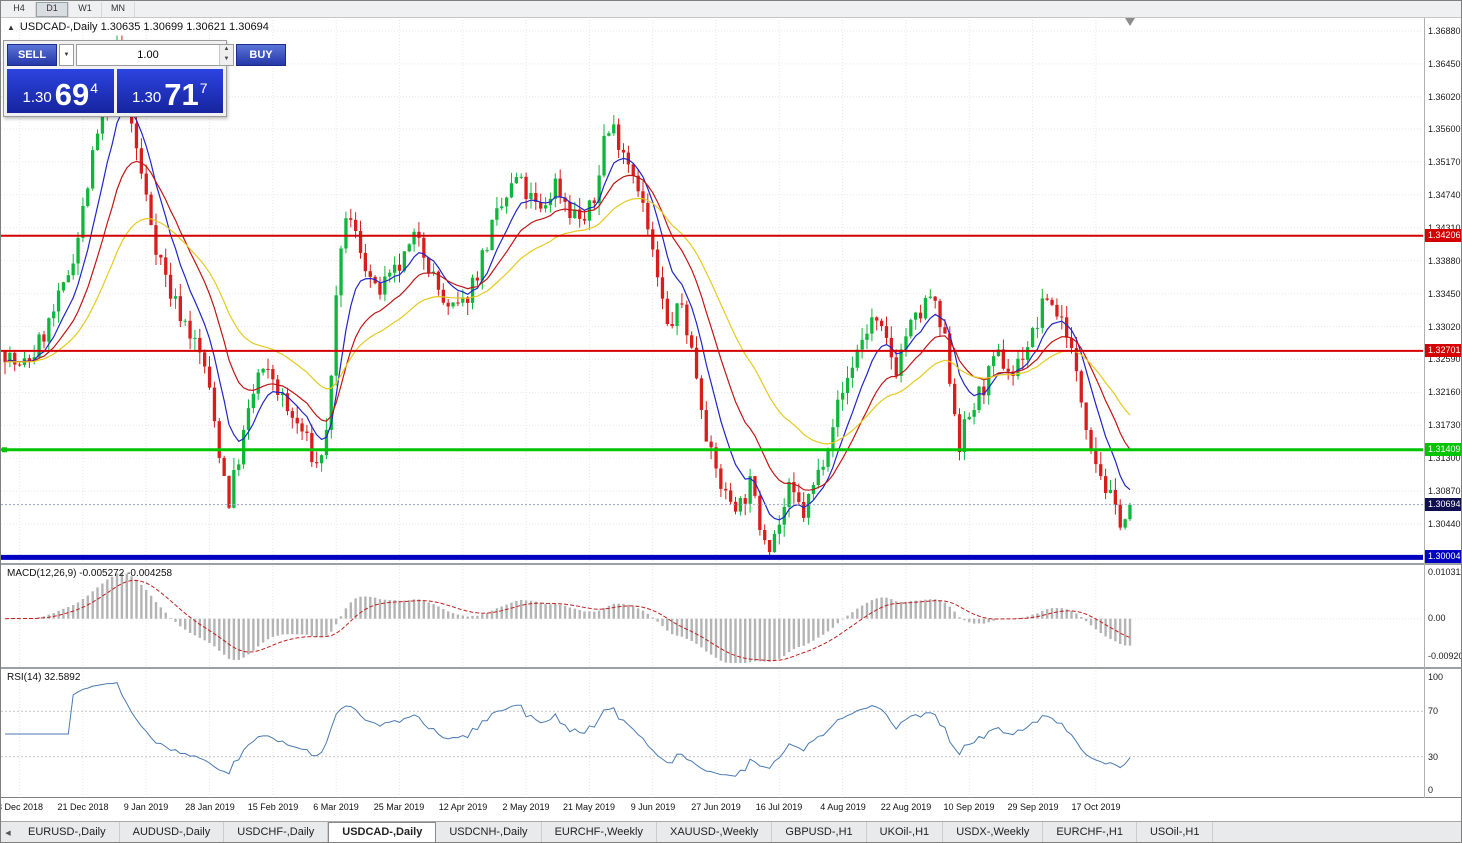 This screenshot has width=1462, height=843. Describe the element at coordinates (67, 832) in the screenshot. I see `chart-tab-eurusd-daily: EURUSD-,Daily` at that location.